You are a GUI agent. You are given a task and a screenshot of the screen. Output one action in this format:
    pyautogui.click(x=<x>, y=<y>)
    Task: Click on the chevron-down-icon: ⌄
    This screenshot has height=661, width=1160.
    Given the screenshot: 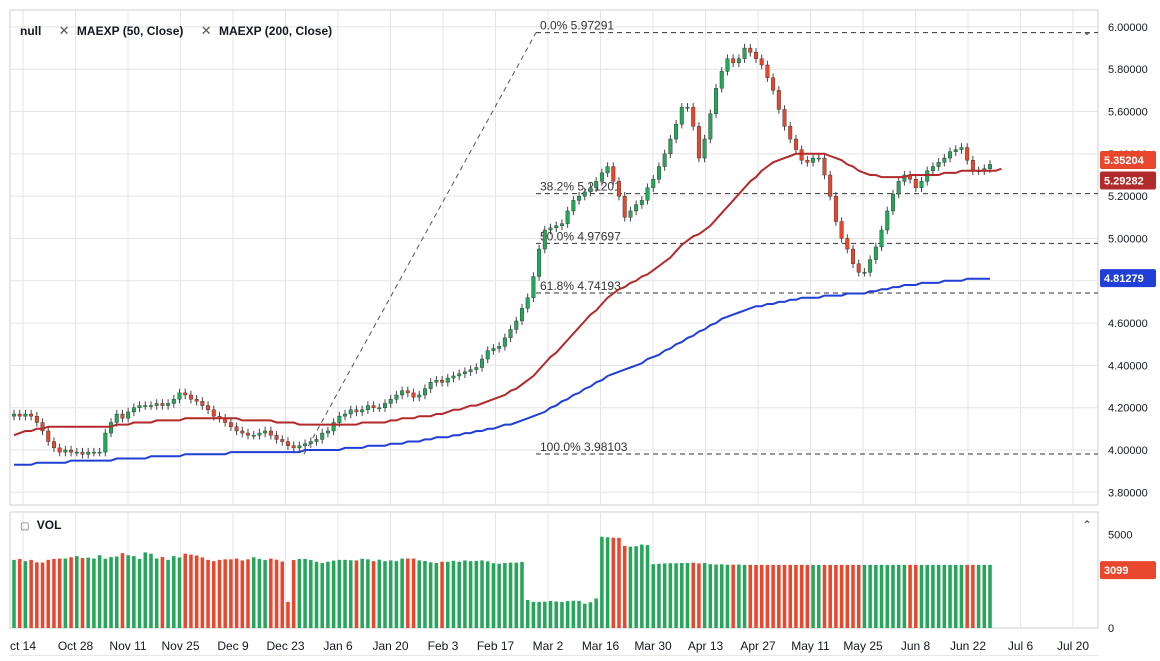 What is the action you would take?
    pyautogui.click(x=1087, y=31)
    